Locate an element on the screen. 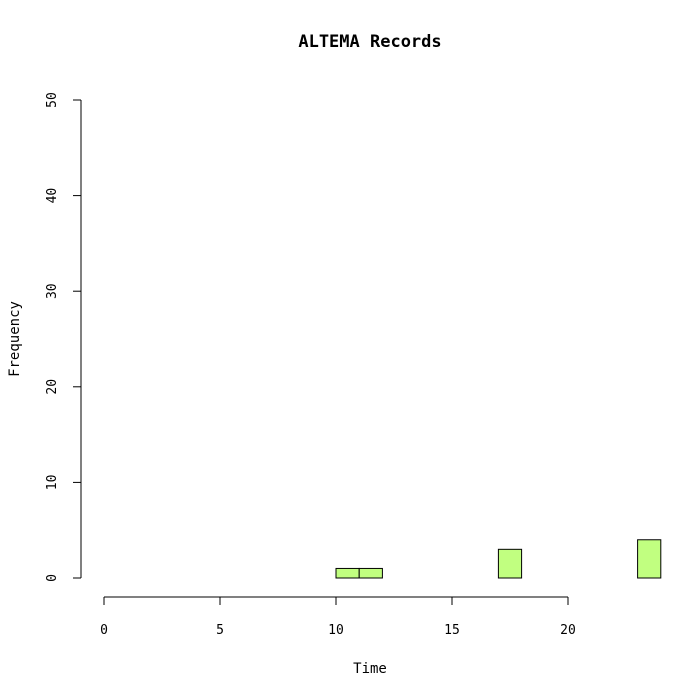  y-tick-label-0: 0 is located at coordinates (52, 578).